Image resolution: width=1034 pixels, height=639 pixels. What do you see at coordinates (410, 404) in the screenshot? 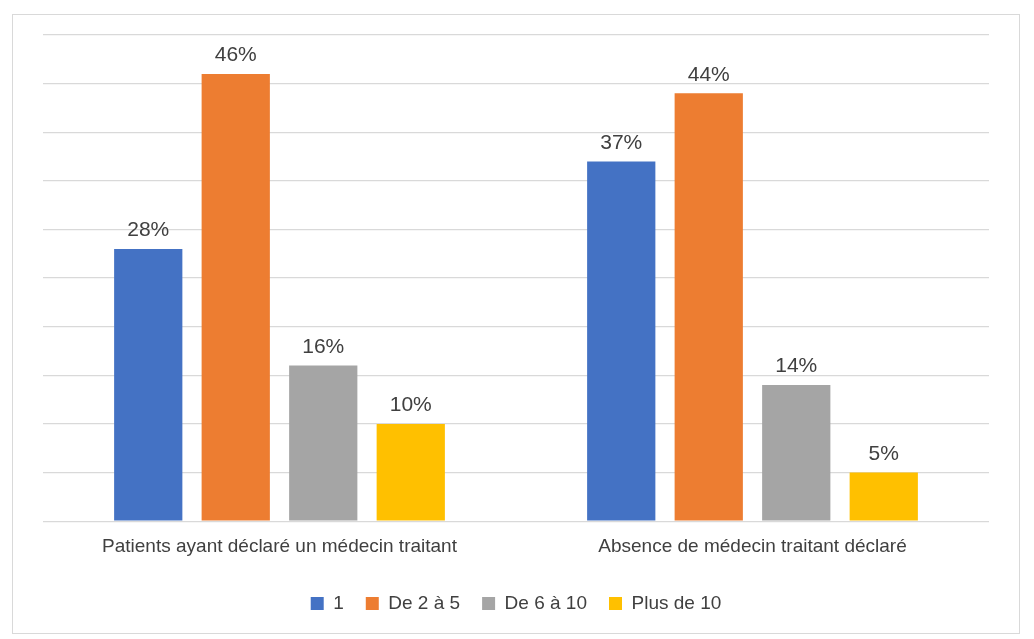
I see `data-label: 10%` at bounding box center [410, 404].